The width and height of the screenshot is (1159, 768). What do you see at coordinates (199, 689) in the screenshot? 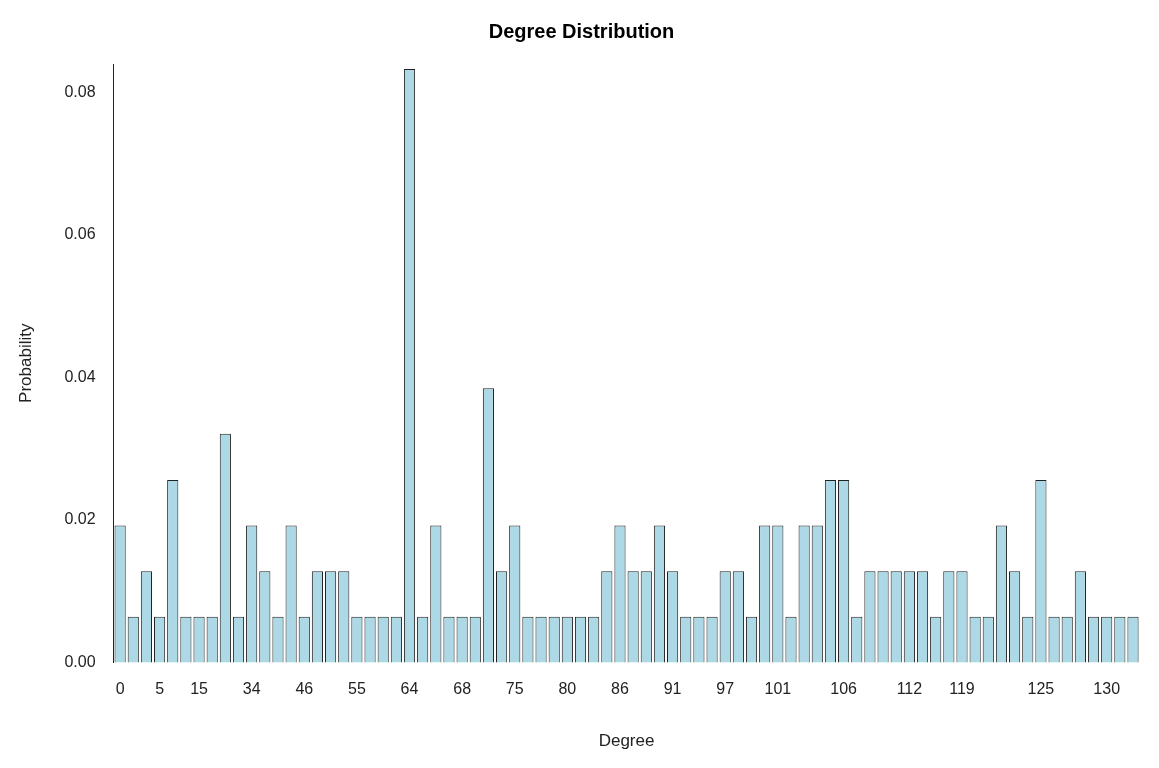
I see `x-tick-label: 15` at bounding box center [199, 689].